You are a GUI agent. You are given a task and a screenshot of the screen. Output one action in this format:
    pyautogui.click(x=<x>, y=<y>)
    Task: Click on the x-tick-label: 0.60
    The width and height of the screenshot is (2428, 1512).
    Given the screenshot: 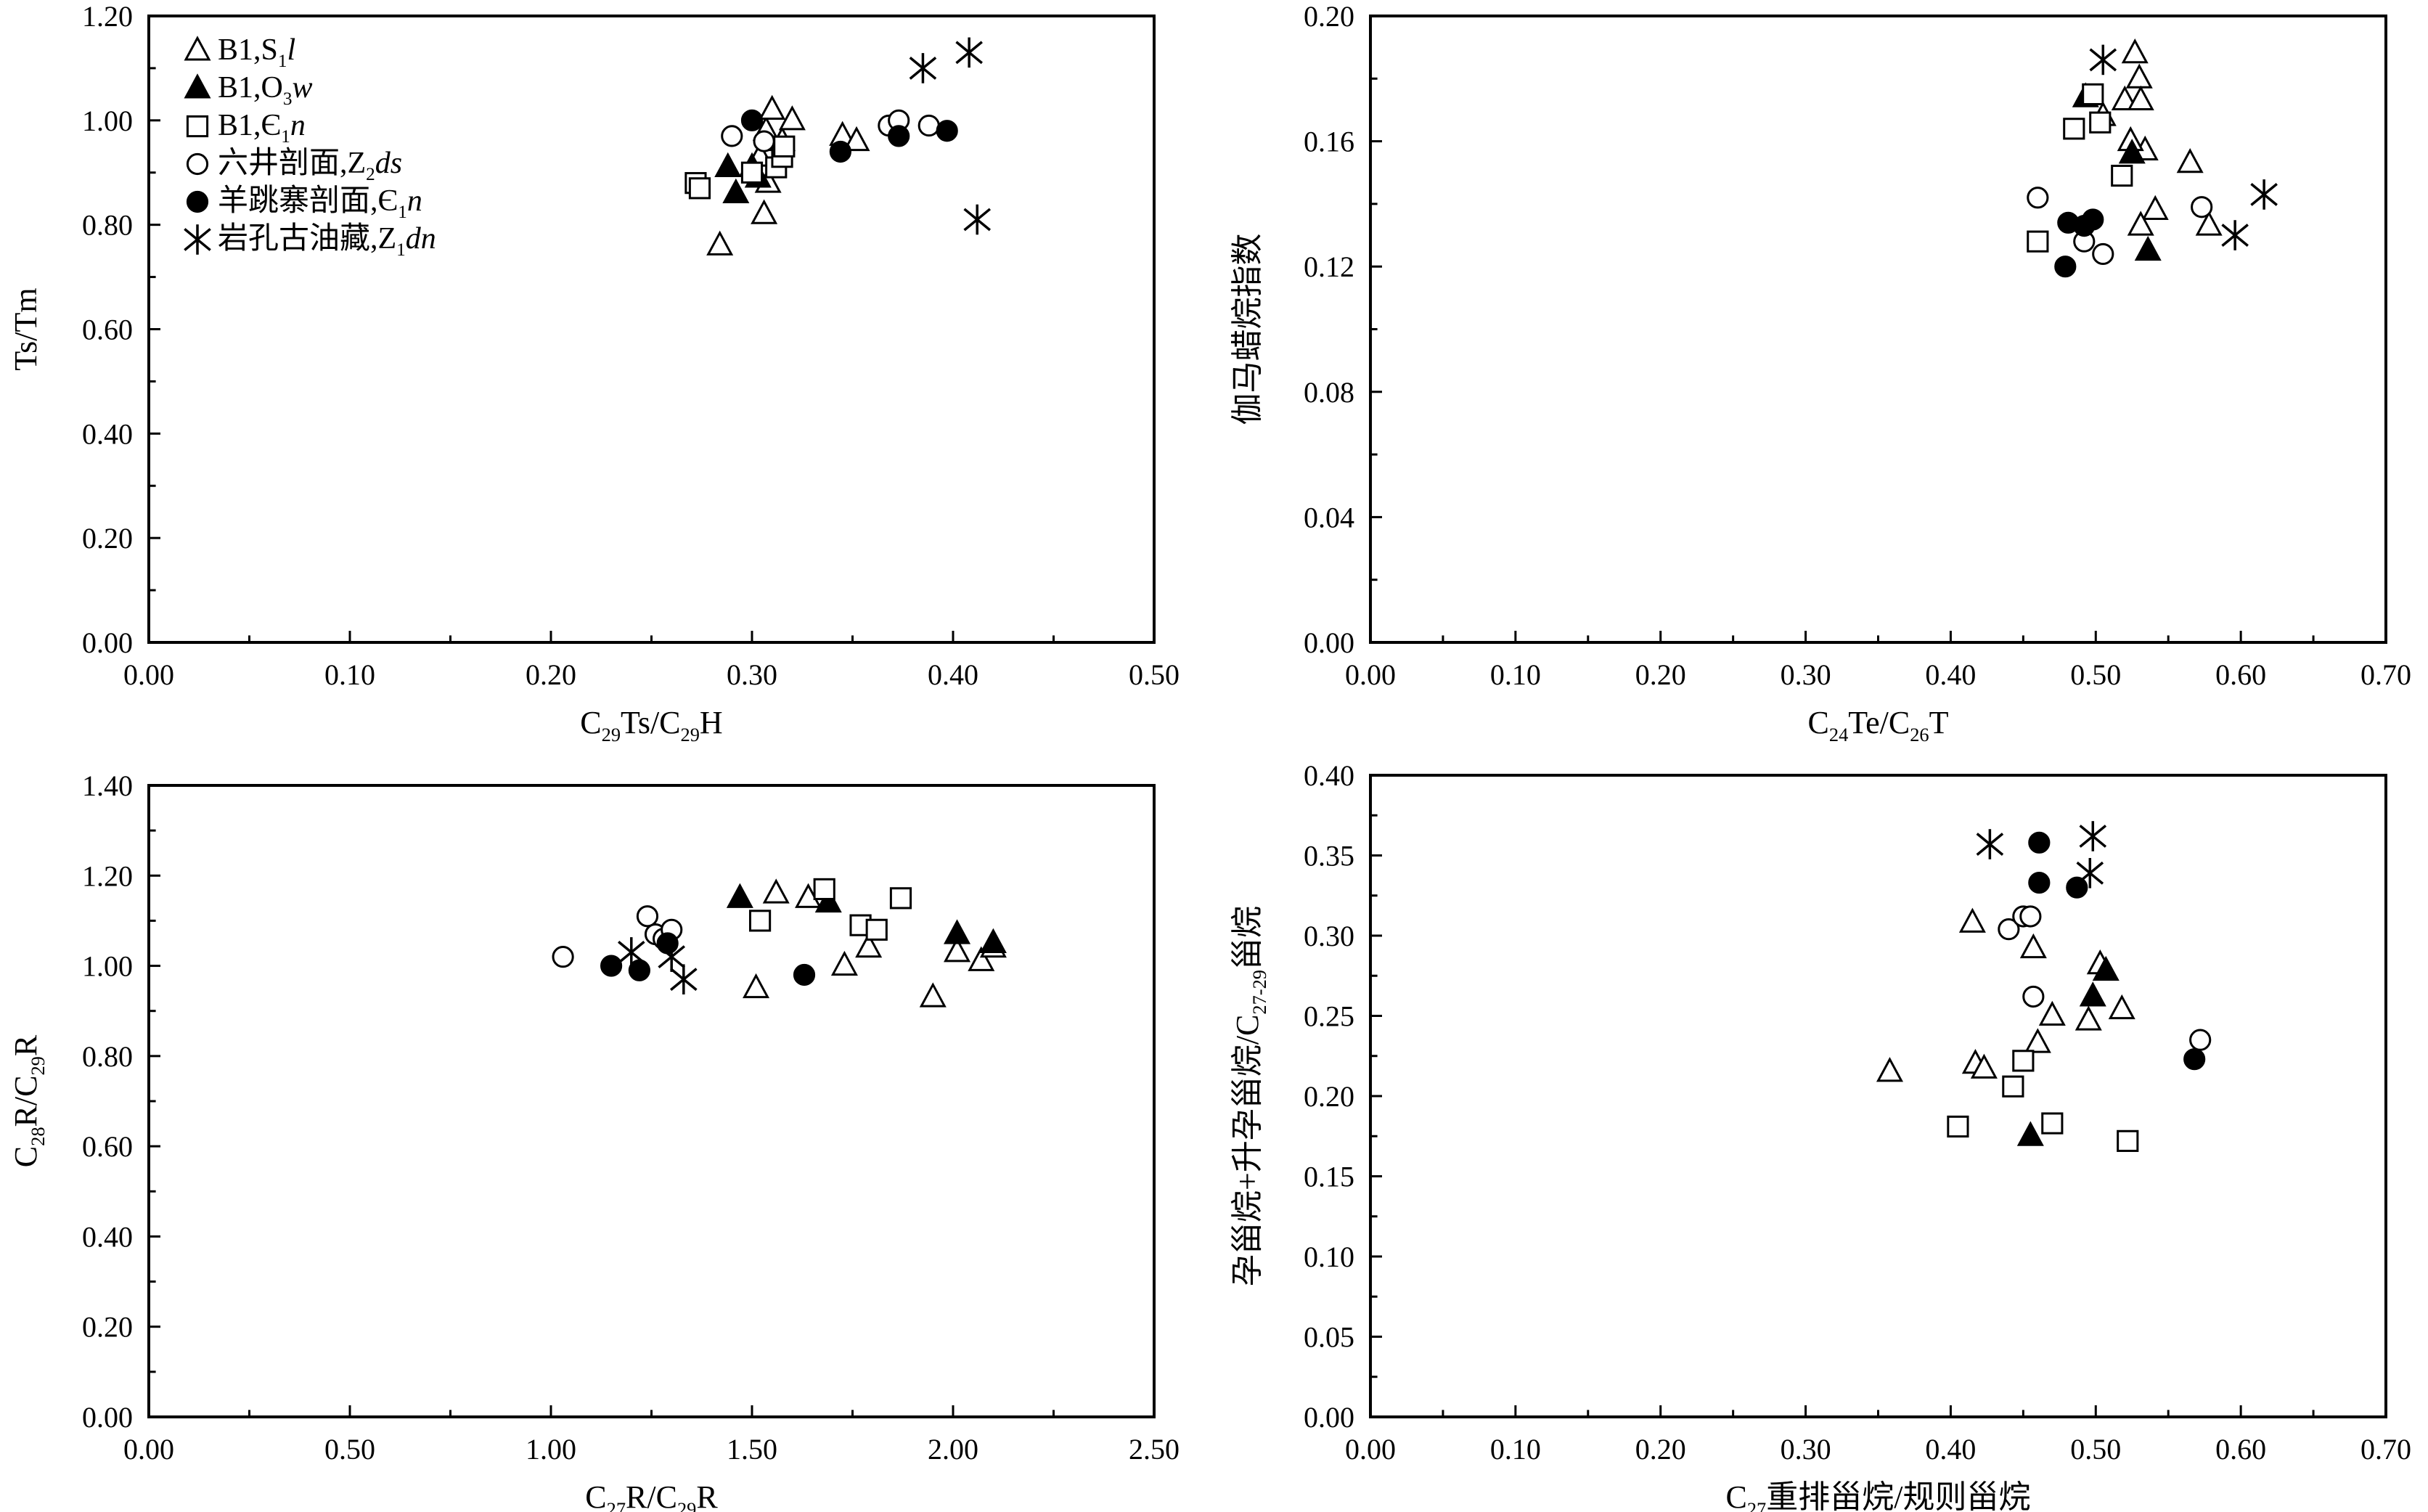 What is the action you would take?
    pyautogui.click(x=2240, y=1449)
    